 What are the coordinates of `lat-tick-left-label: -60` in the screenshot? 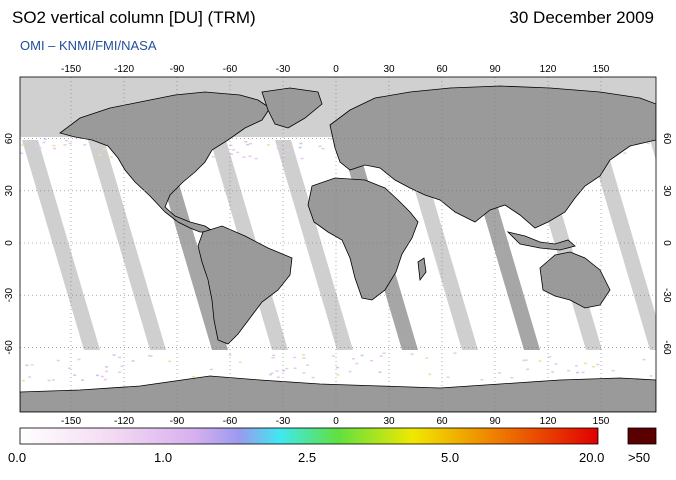 It's located at (9, 347).